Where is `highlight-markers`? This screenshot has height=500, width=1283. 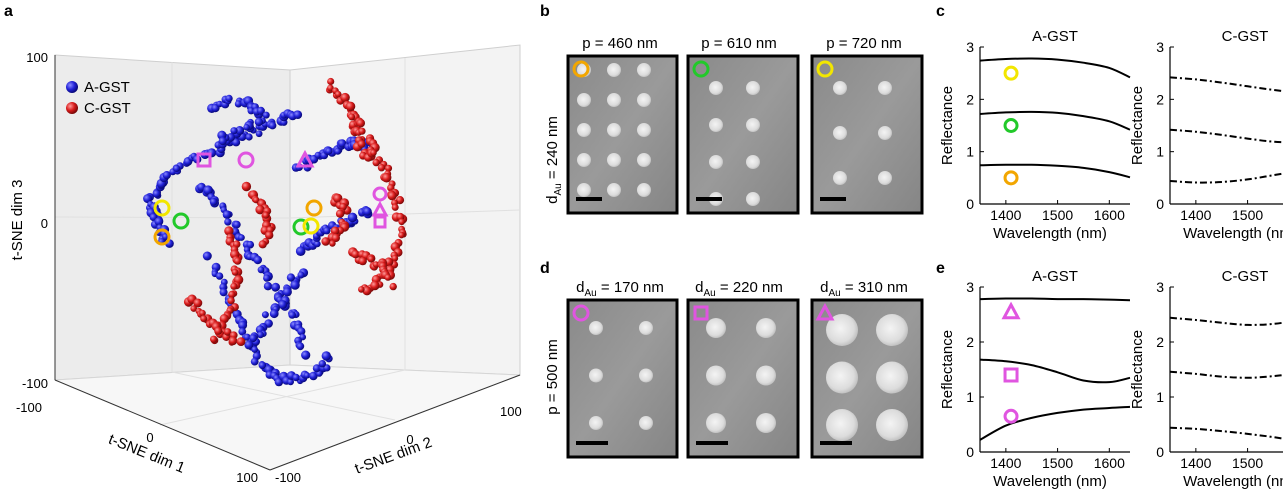 highlight-markers is located at coordinates (271, 197).